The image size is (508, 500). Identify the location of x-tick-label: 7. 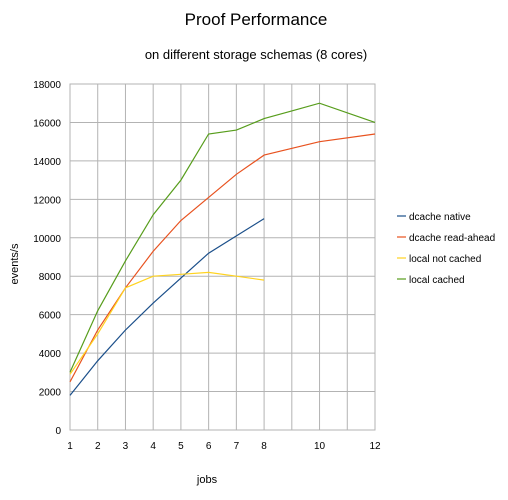
(237, 446).